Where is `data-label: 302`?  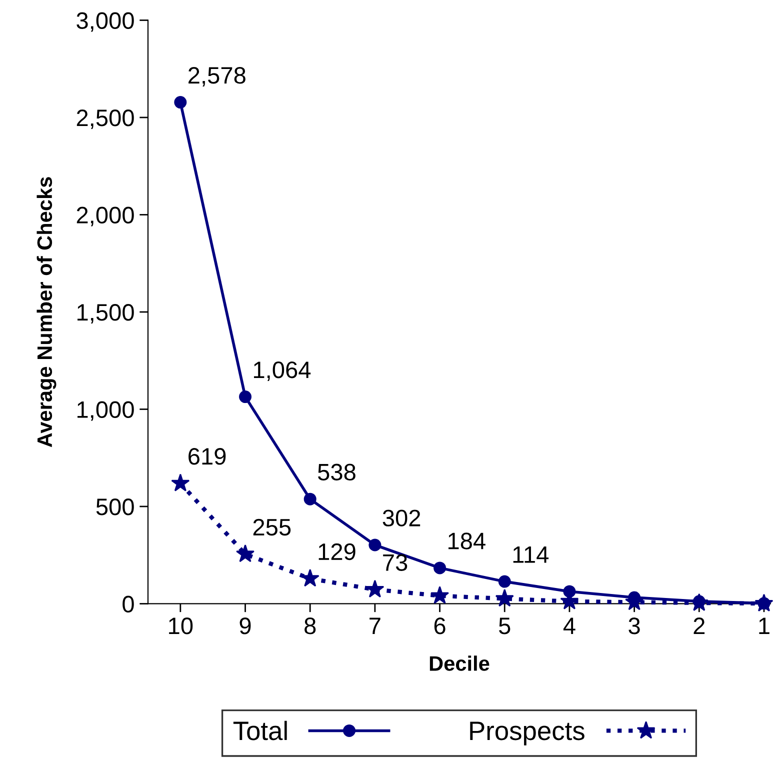 data-label: 302 is located at coordinates (401, 518).